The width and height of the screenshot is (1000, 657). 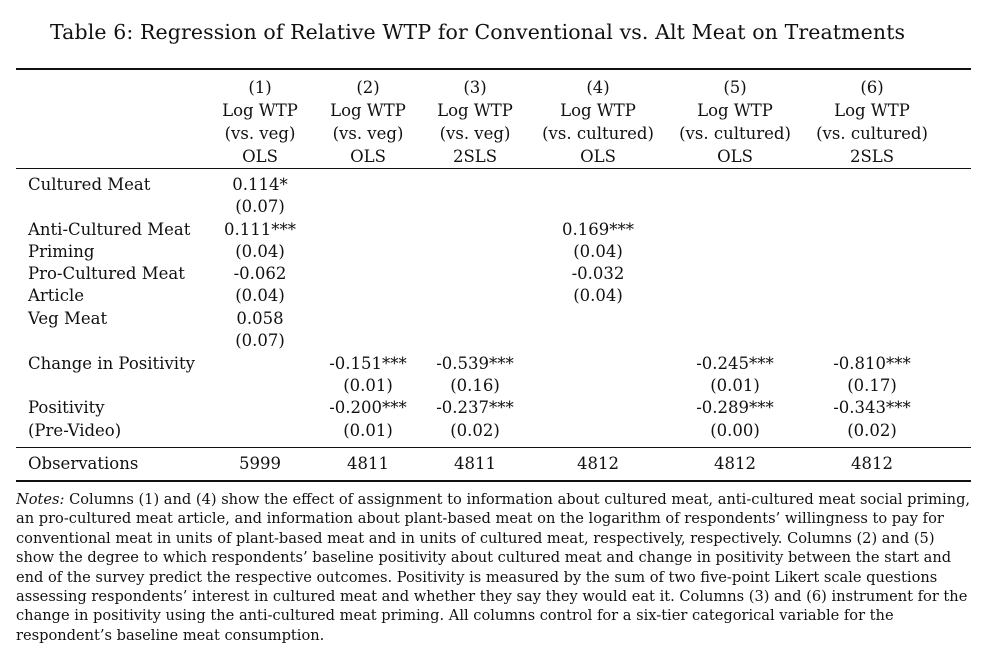 What do you see at coordinates (872, 87) in the screenshot?
I see `column-header-num: (6)` at bounding box center [872, 87].